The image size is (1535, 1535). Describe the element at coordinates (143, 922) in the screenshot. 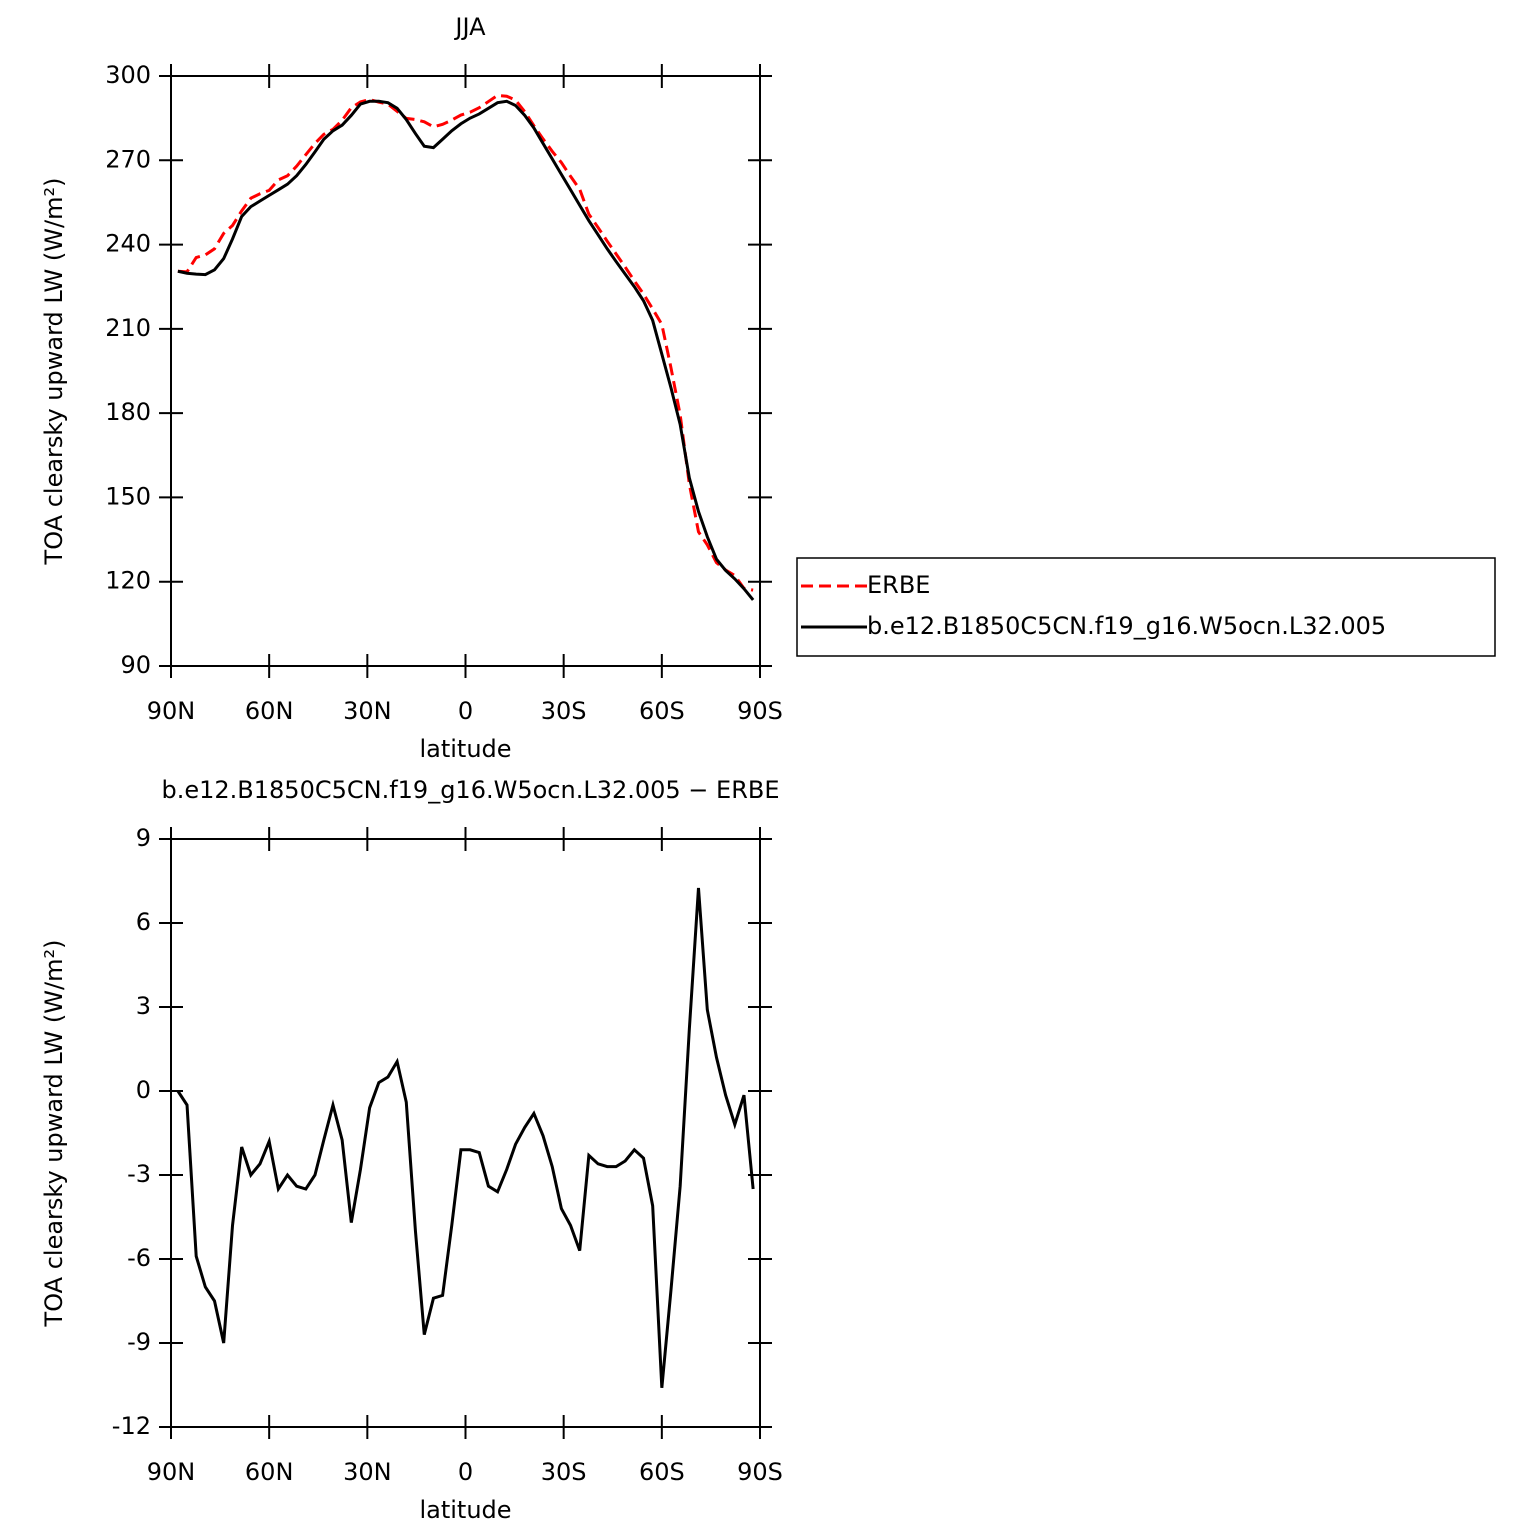

I see `y-tick-label: 6` at that location.